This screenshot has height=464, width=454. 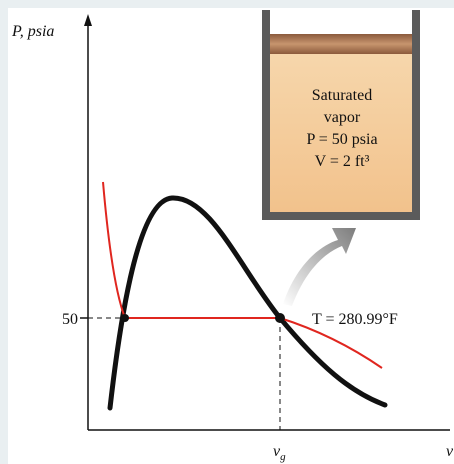 I want to click on device-text: V = 2 ft³, so click(x=342, y=161).